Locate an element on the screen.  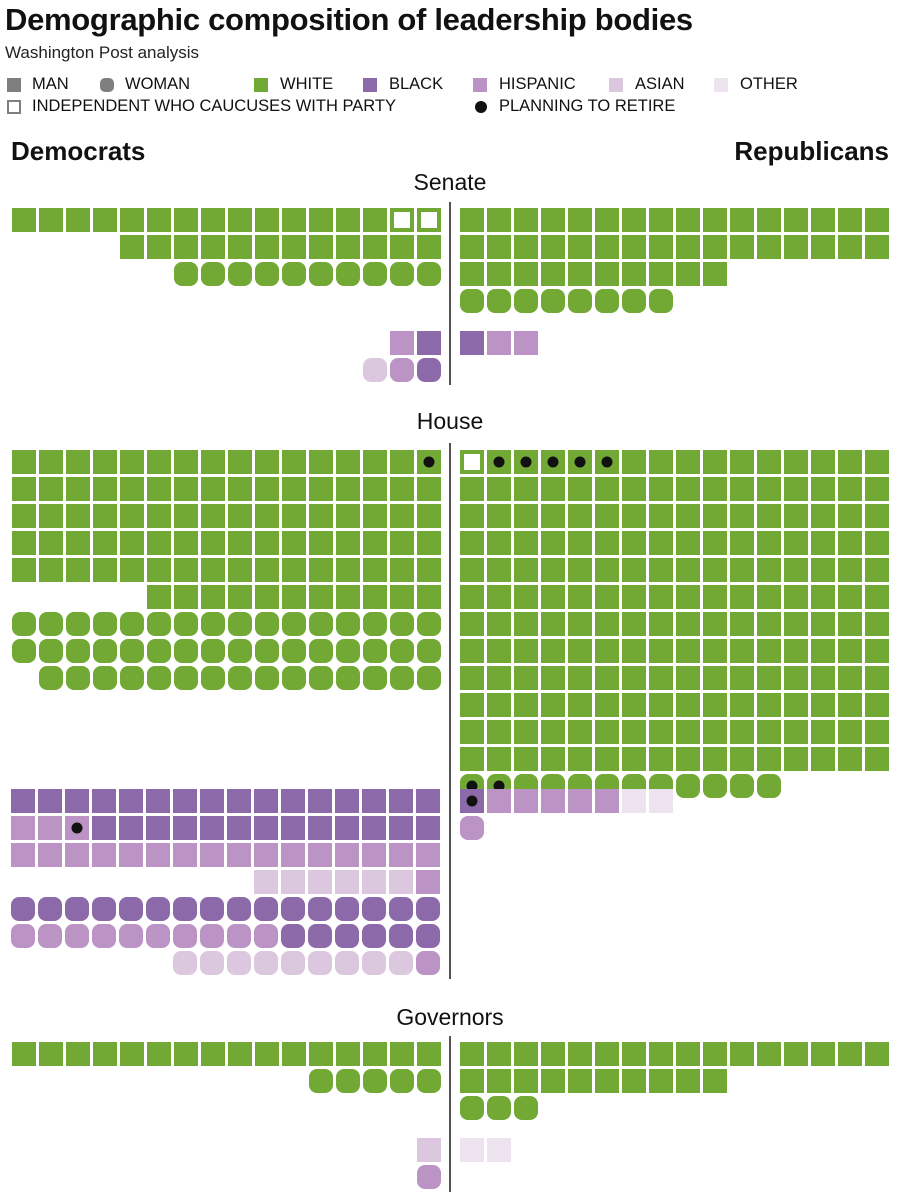
house-rep-retire-dot is located at coordinates (526, 462).